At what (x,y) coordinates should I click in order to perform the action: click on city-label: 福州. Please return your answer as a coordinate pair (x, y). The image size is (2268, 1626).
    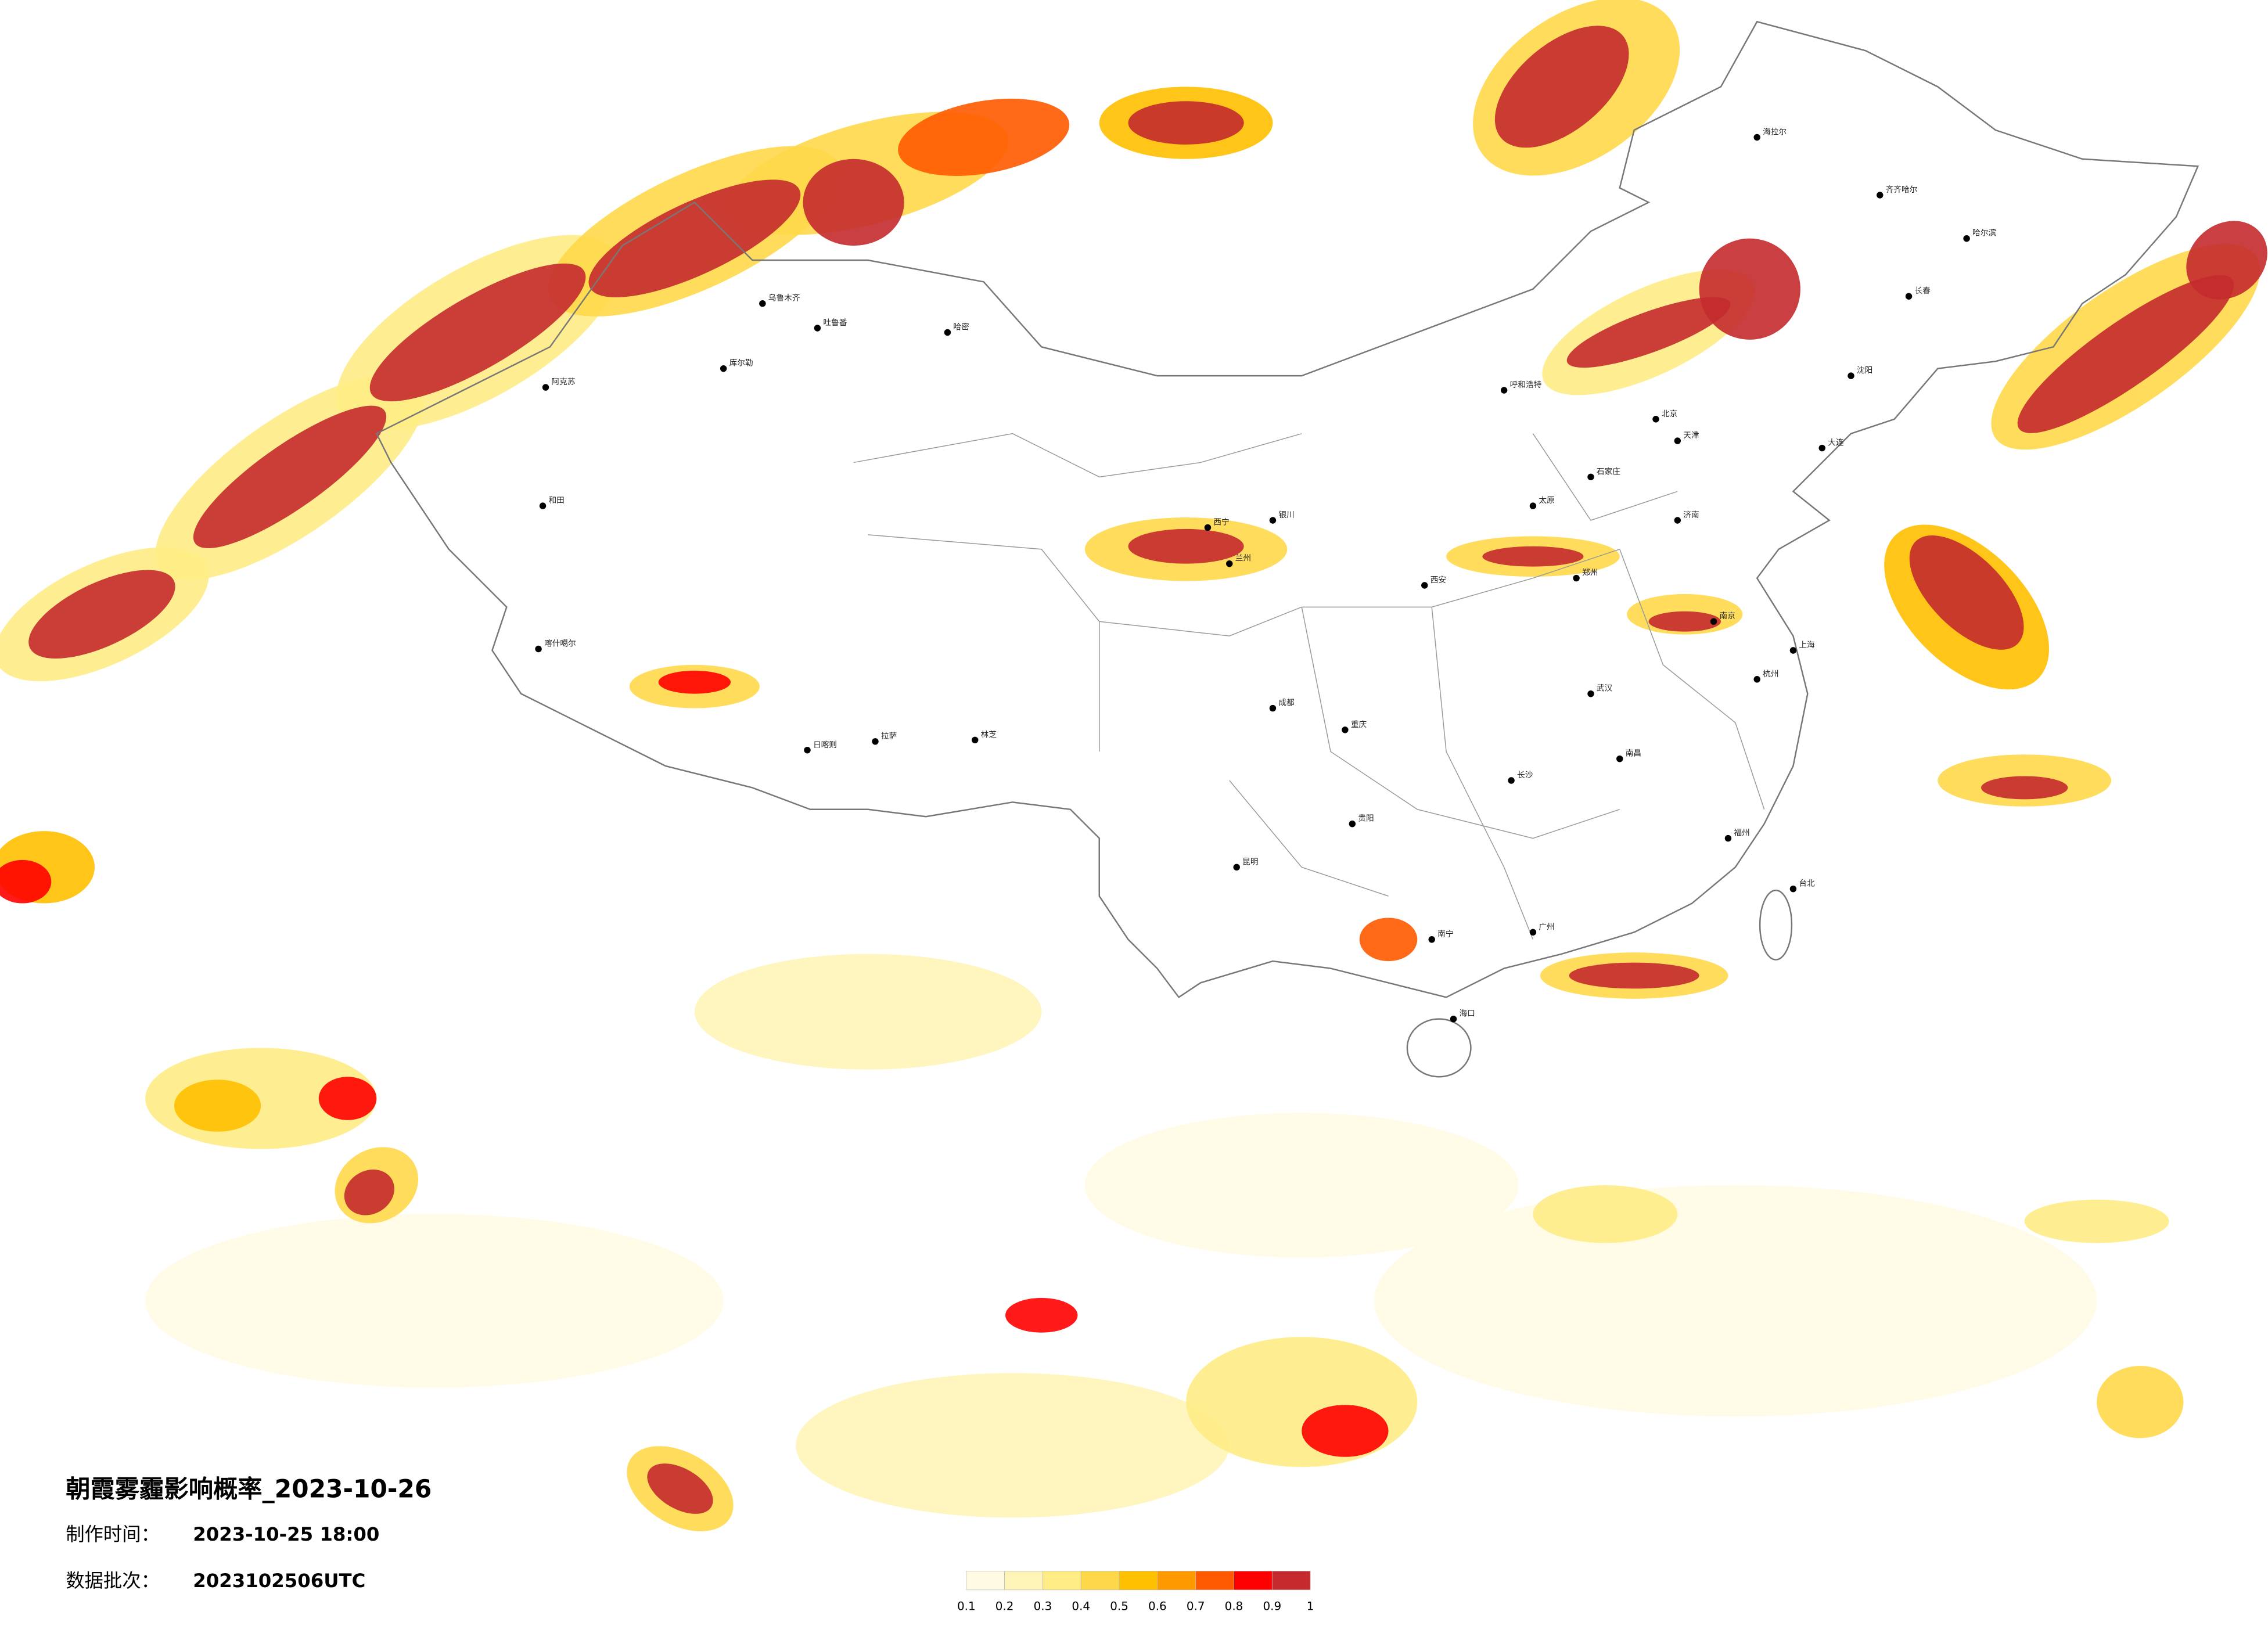
    Looking at the image, I should click on (1741, 833).